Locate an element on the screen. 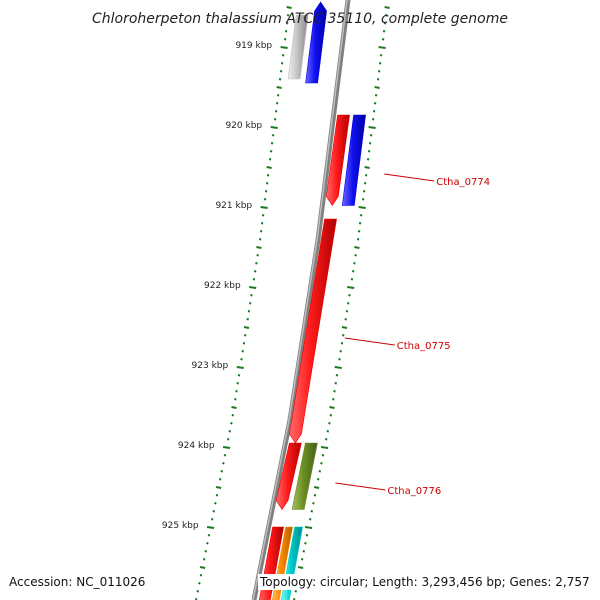 The image size is (600, 600). gene-label: Ctha_0776 is located at coordinates (414, 491).